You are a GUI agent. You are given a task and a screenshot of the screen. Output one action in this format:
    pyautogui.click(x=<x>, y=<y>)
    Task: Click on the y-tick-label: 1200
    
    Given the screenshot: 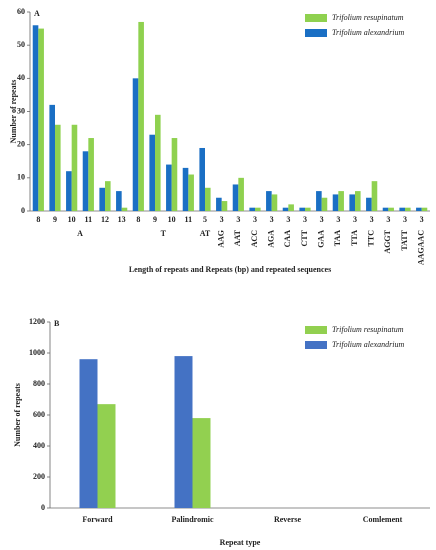 What is the action you would take?
    pyautogui.click(x=37, y=321)
    